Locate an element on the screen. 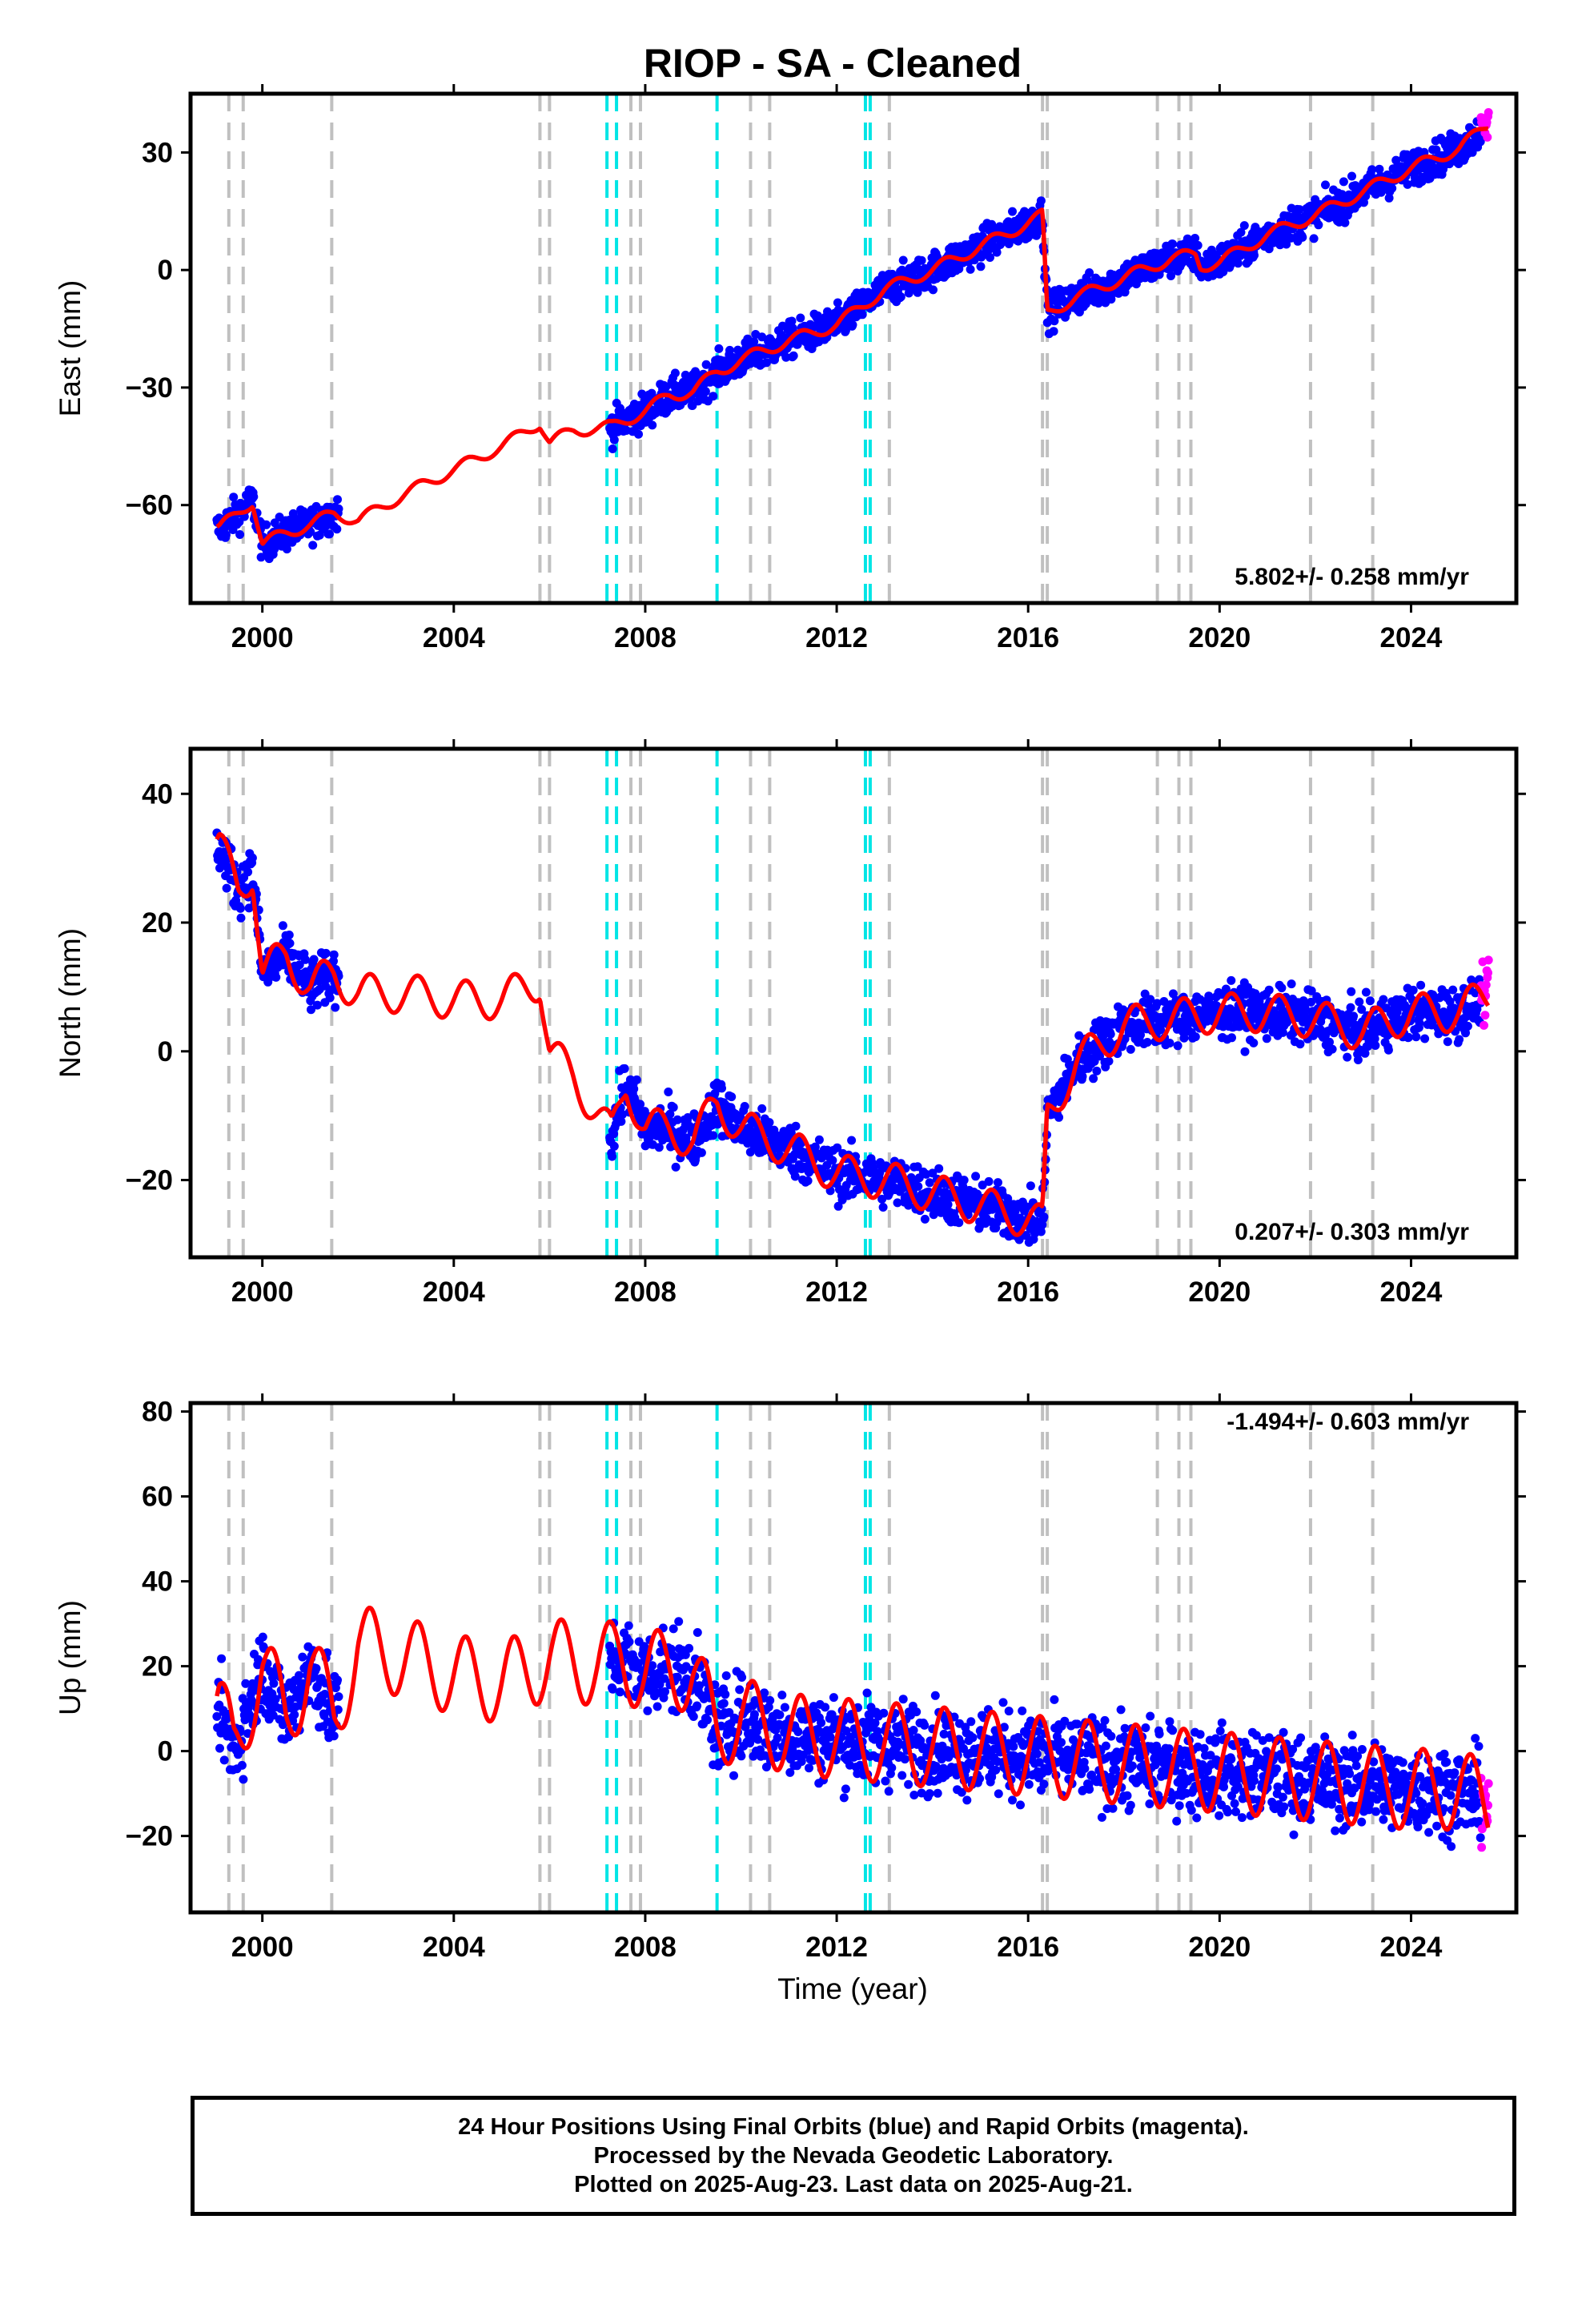  rapid-orbit-point is located at coordinates (1486, 985).